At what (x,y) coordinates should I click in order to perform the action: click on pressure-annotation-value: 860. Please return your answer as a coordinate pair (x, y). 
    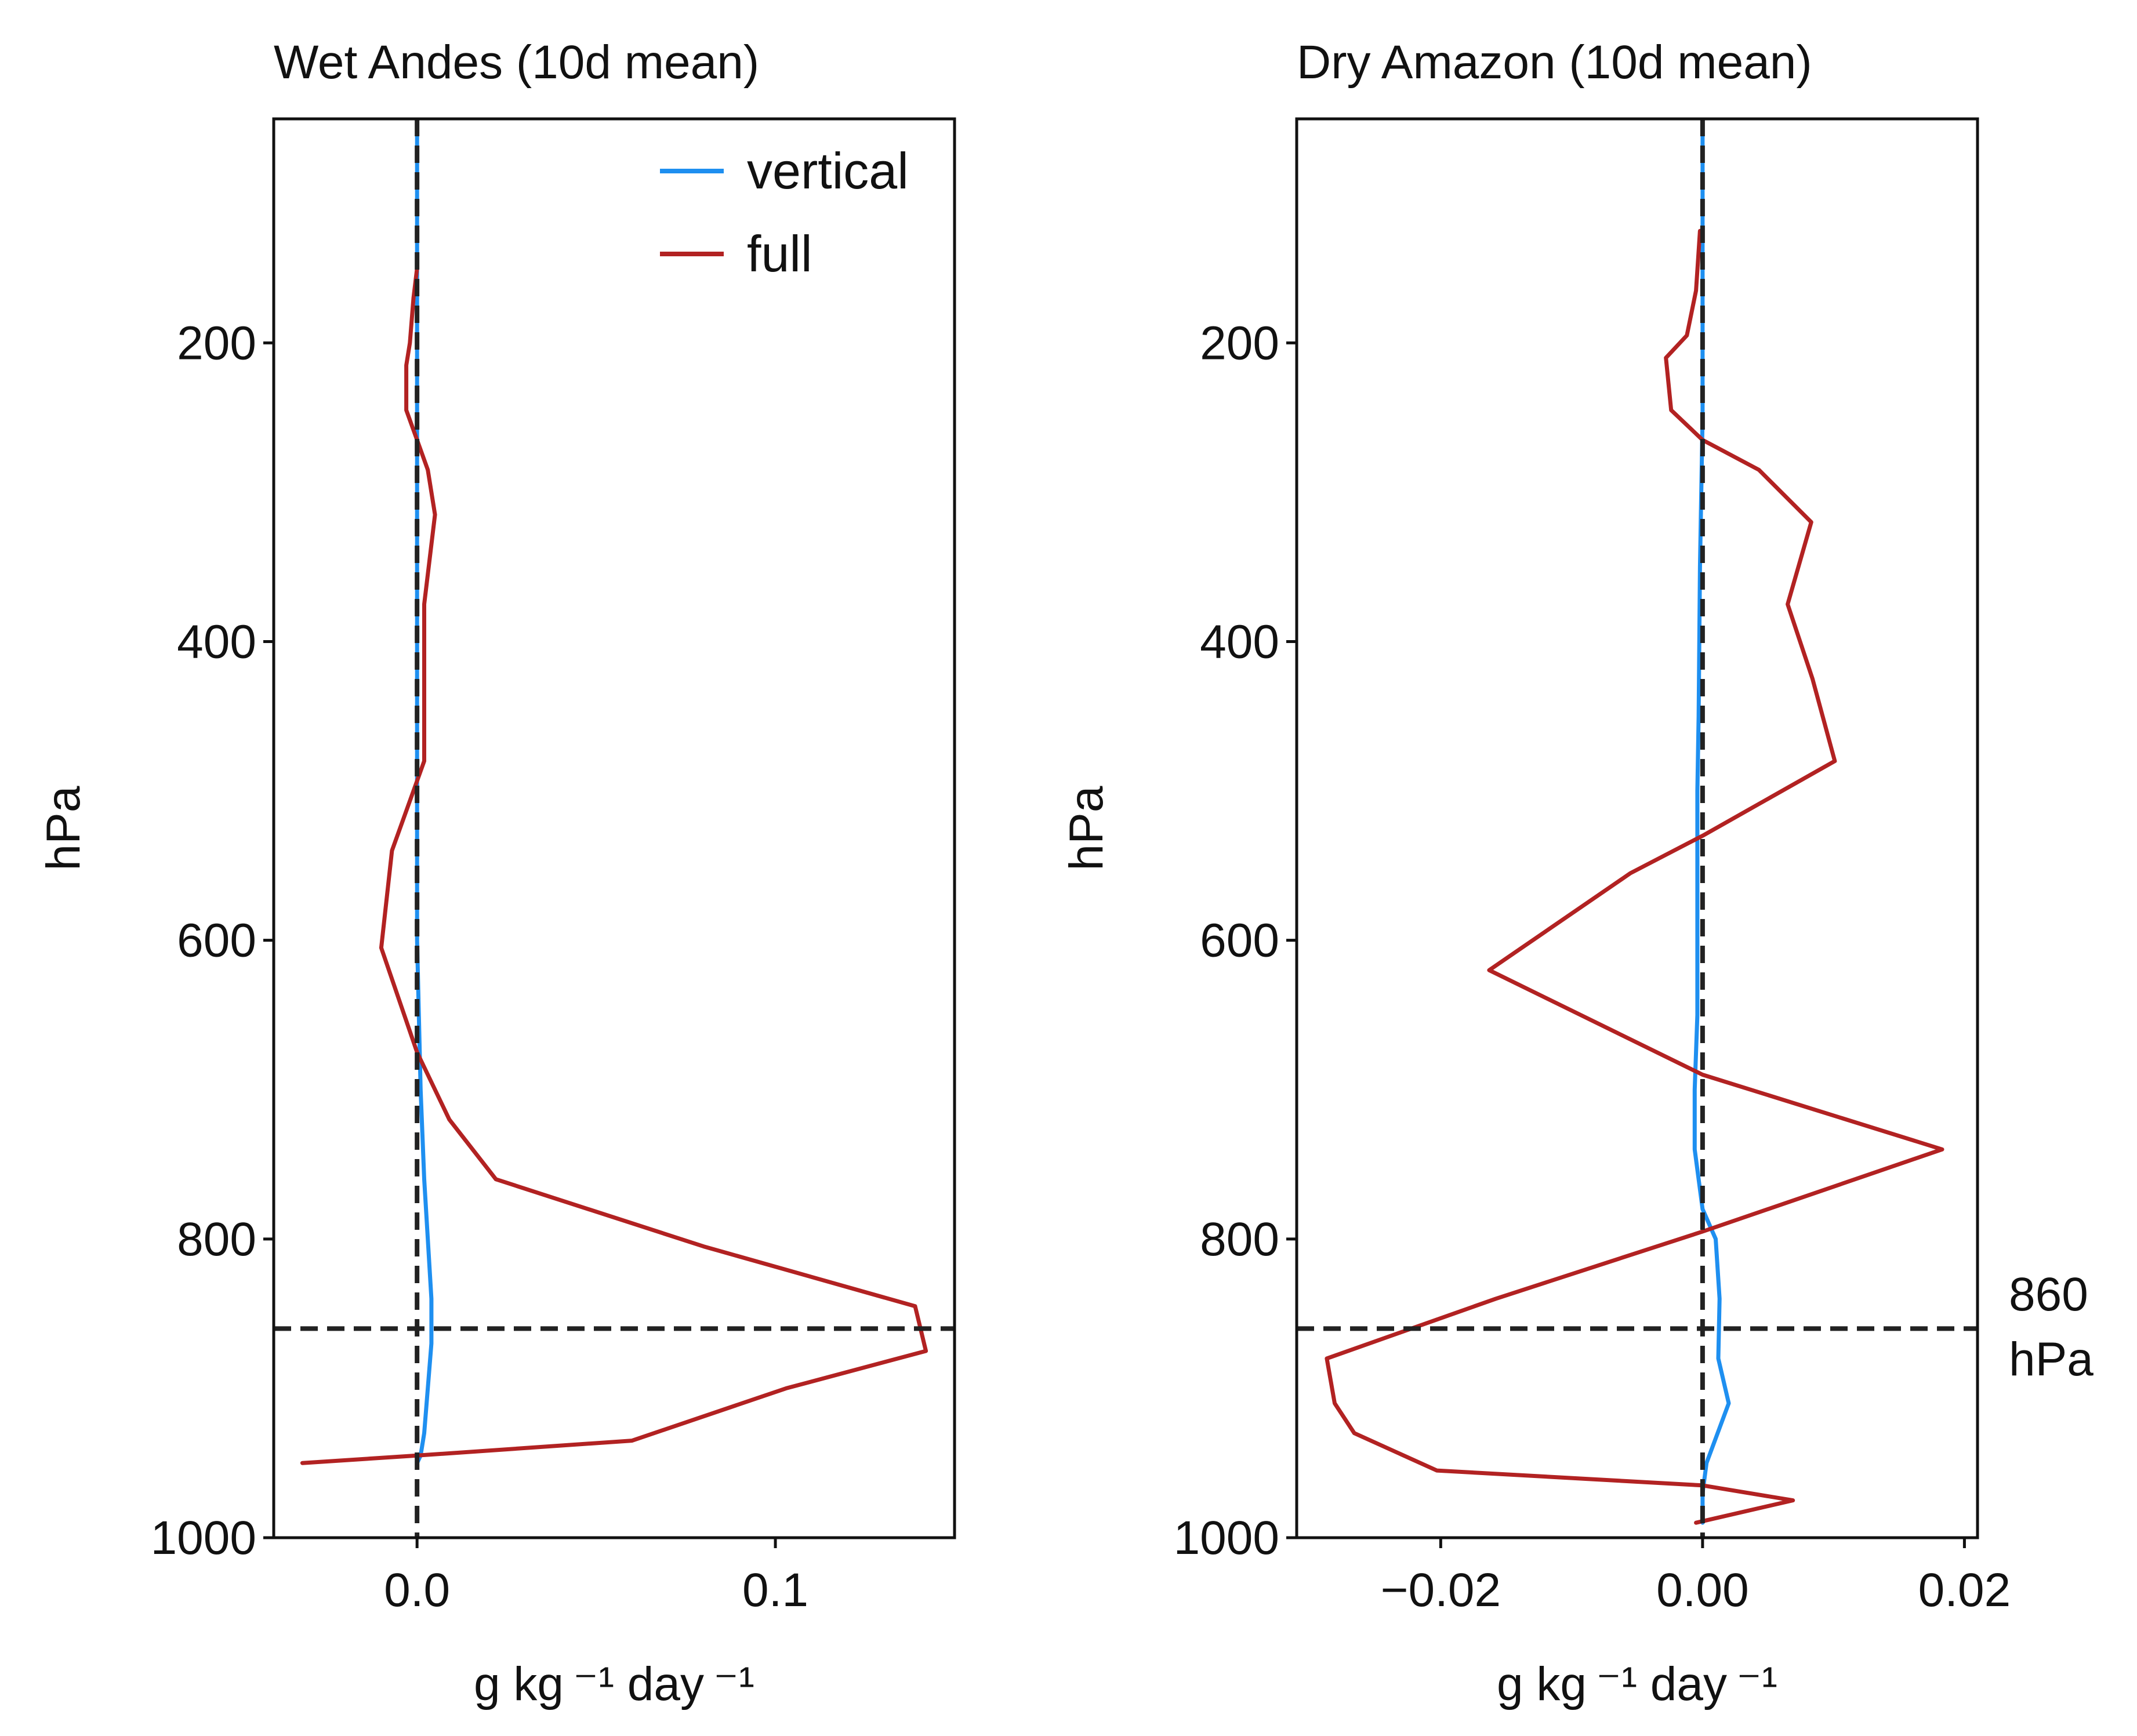
    Looking at the image, I should click on (2048, 1294).